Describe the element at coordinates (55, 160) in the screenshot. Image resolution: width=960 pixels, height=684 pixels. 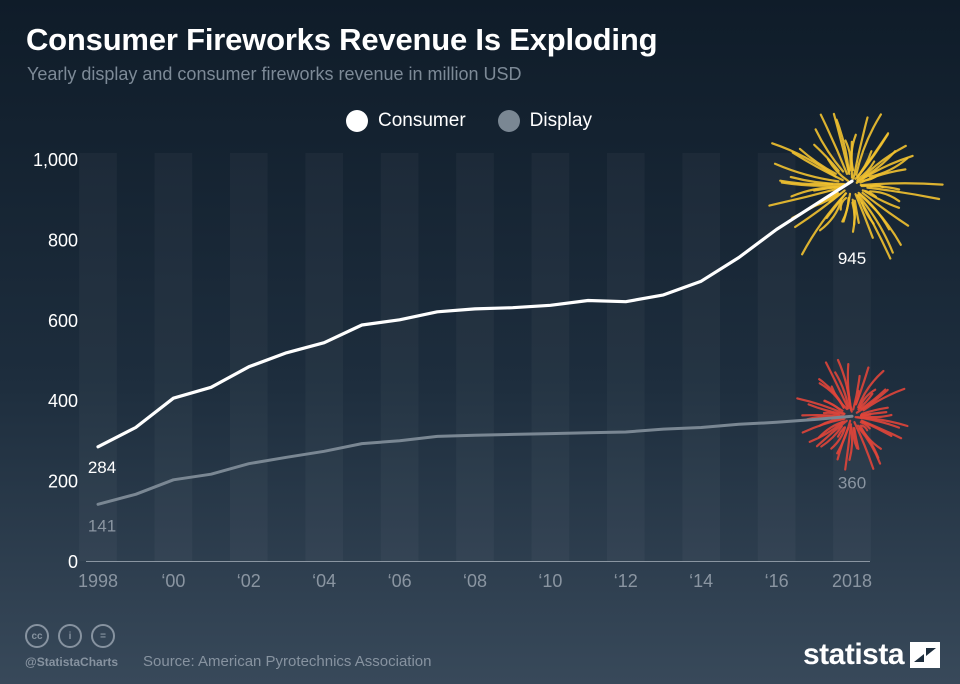
I see `y-tick-label-1000: 1,000` at that location.